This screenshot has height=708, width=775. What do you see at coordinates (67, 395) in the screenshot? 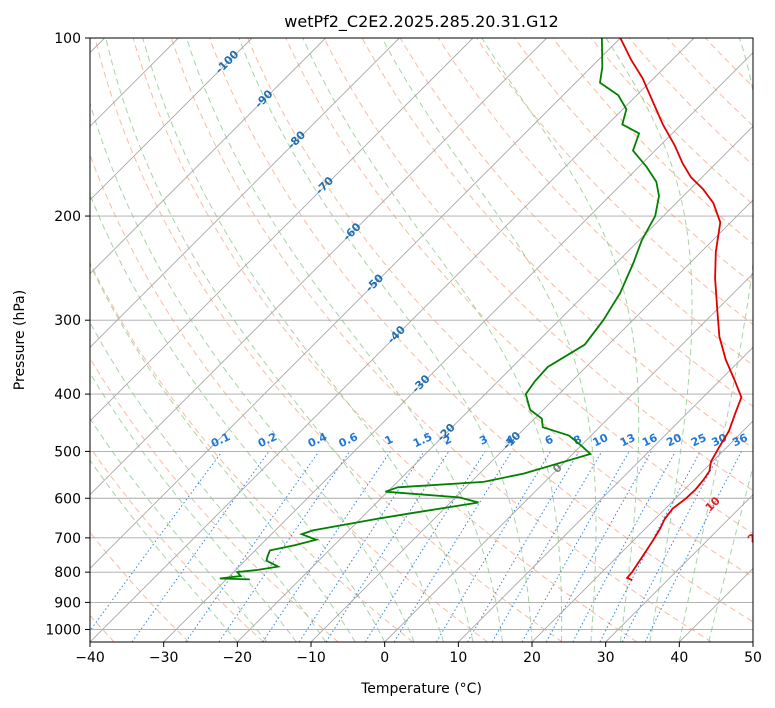
I see `y-tick-label: 400` at bounding box center [67, 395].